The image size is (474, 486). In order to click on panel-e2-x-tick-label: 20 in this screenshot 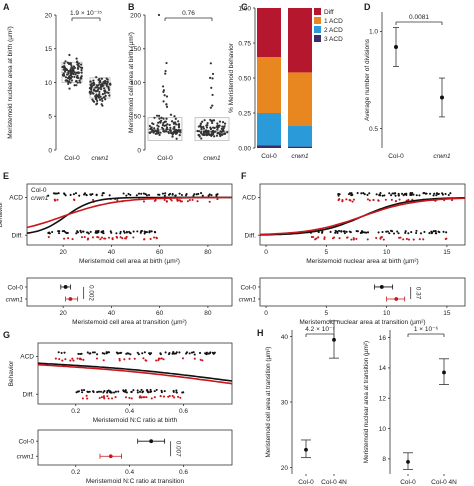, I will do `click(64, 313)`.